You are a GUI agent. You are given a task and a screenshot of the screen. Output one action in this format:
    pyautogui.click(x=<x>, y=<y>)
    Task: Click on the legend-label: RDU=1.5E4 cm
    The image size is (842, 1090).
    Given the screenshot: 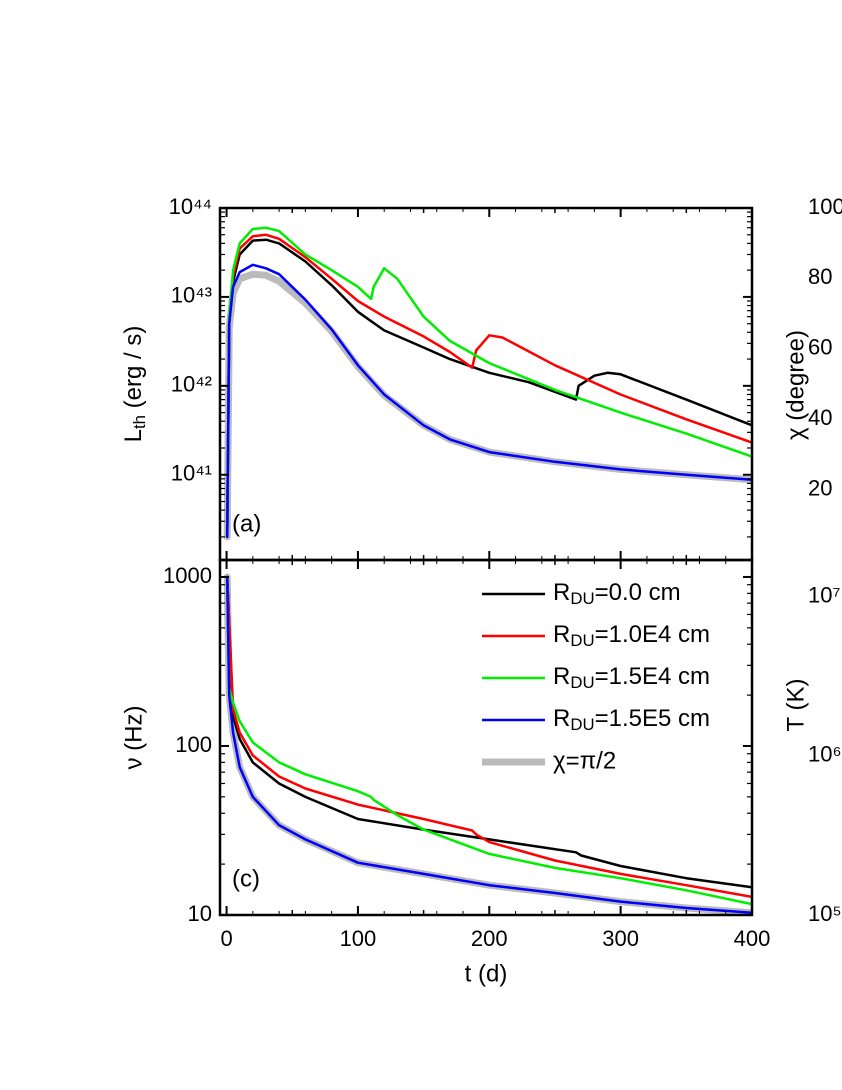 What is the action you would take?
    pyautogui.click(x=631, y=677)
    